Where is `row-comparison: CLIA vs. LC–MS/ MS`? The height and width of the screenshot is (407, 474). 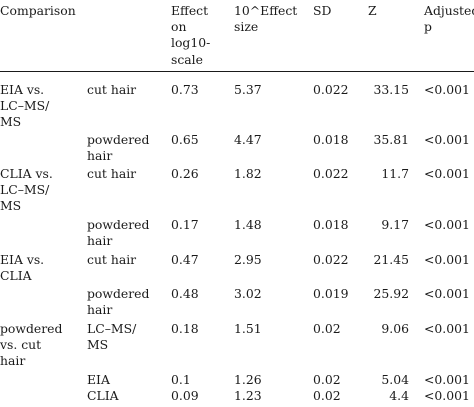
row-comparison: CLIA vs. LC–MS/ MS is located at coordinates (26, 190).